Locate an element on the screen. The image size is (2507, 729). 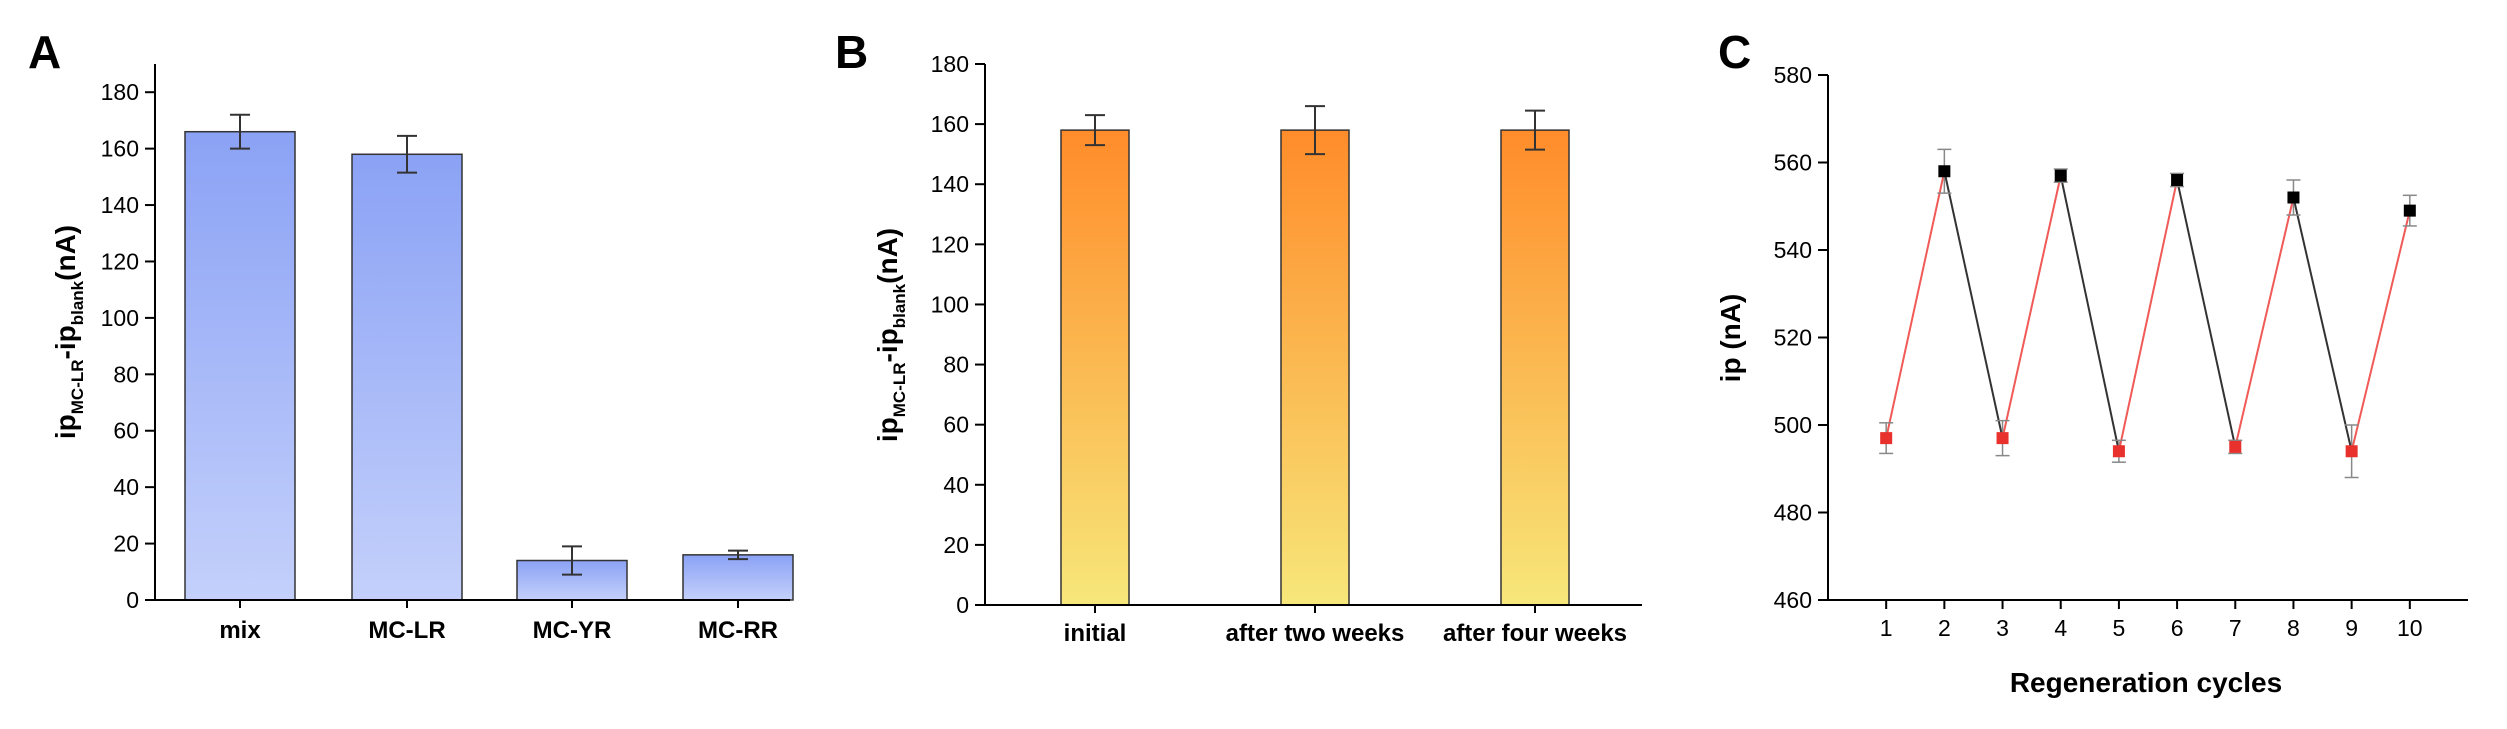
c-x-tick-label: 6 is located at coordinates (2177, 628).